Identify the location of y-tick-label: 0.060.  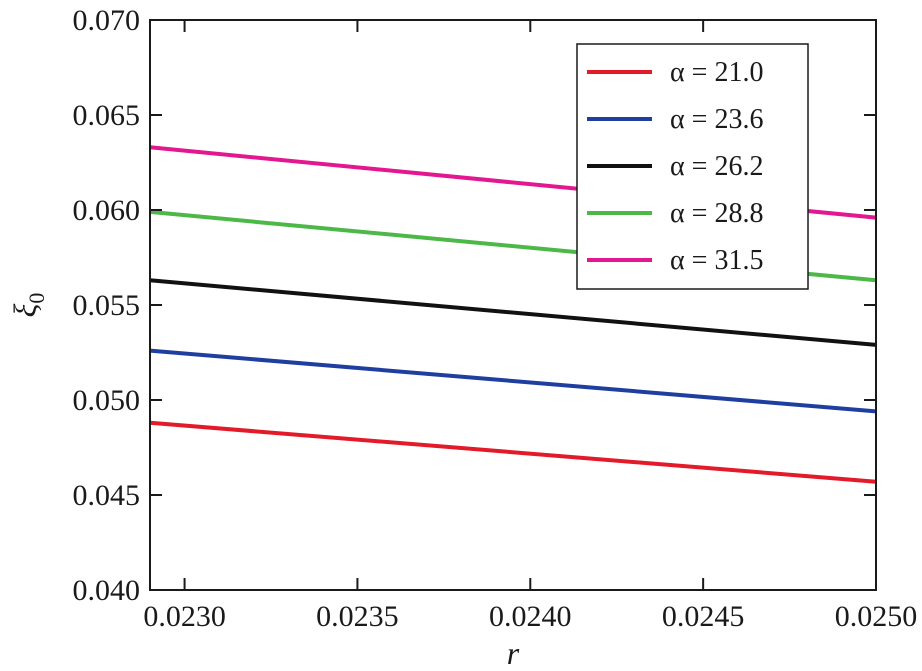
(107, 210).